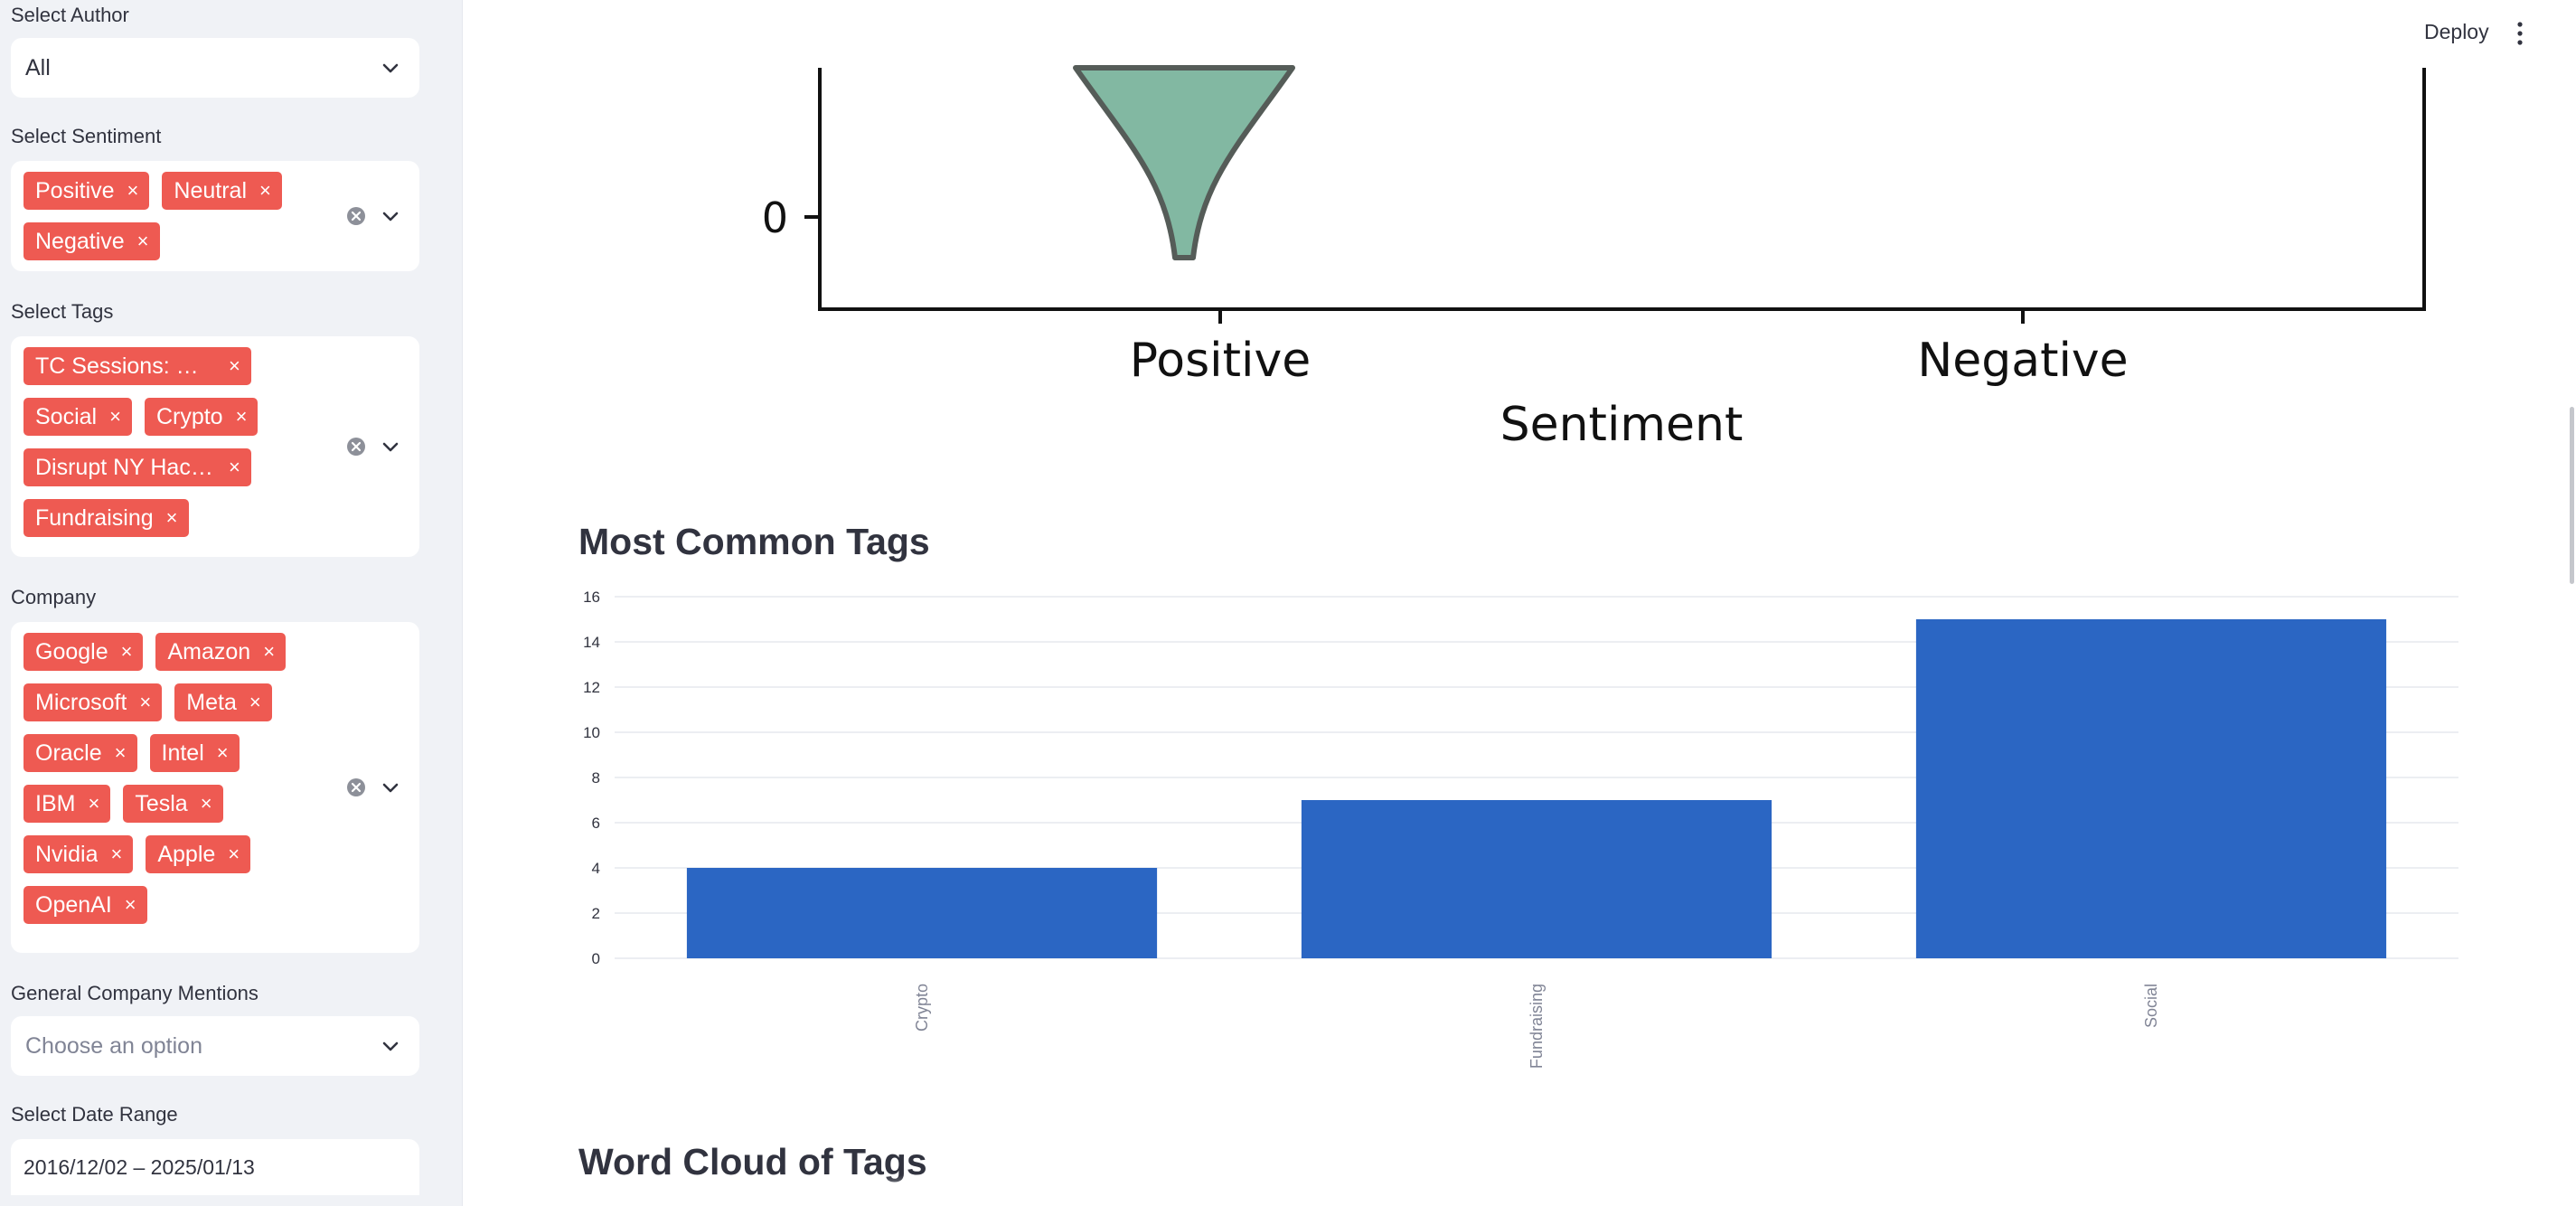 The height and width of the screenshot is (1206, 2576). I want to click on select-sentiment-label: Select Sentiment, so click(87, 136).